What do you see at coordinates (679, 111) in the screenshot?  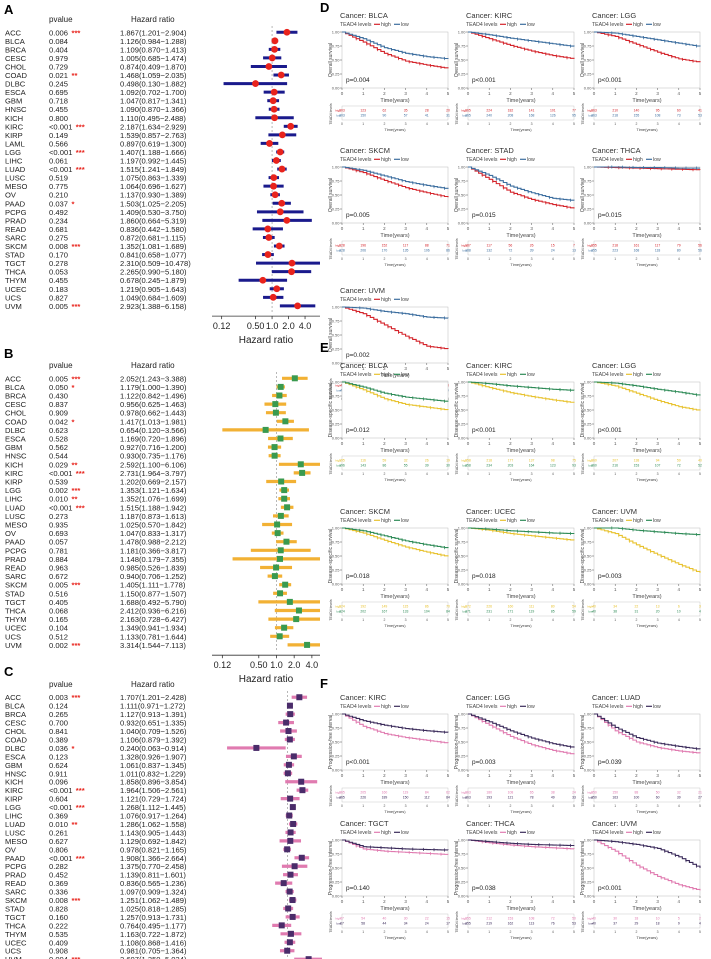 I see `risk-count: 60` at bounding box center [679, 111].